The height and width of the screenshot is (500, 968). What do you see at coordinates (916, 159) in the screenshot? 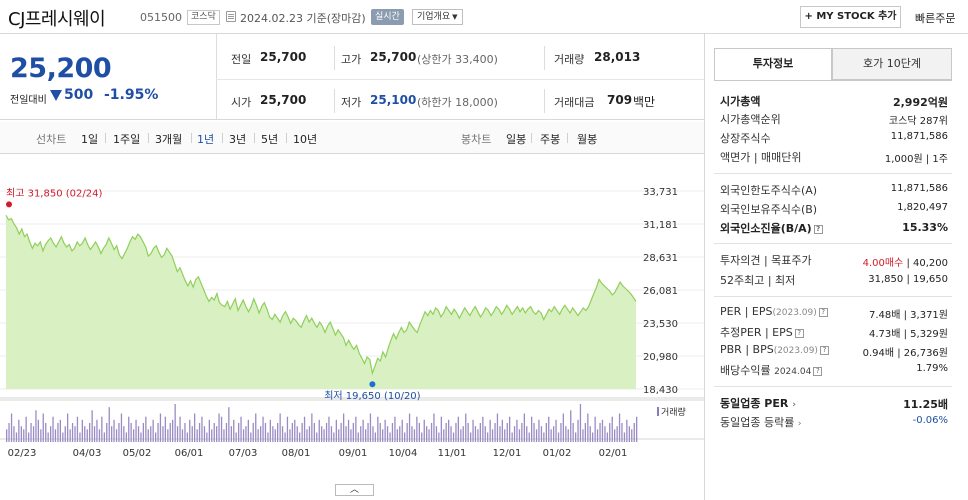
I see `par-value: 1,000원 | 1주` at bounding box center [916, 159].